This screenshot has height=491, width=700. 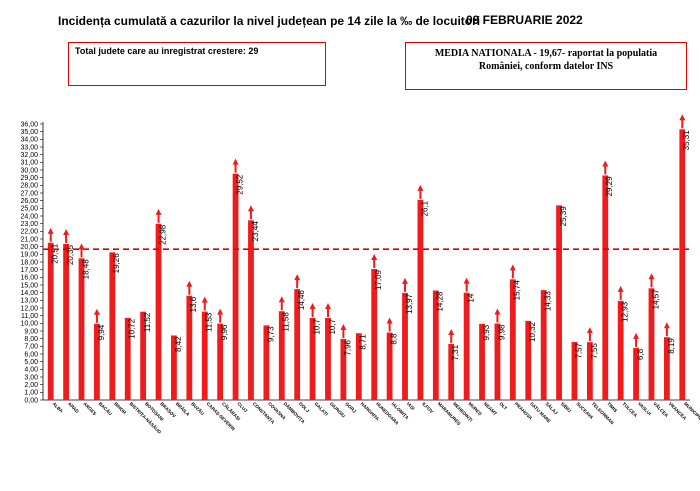 What do you see at coordinates (29, 178) in the screenshot?
I see `y-tick-label: 29,00` at bounding box center [29, 178].